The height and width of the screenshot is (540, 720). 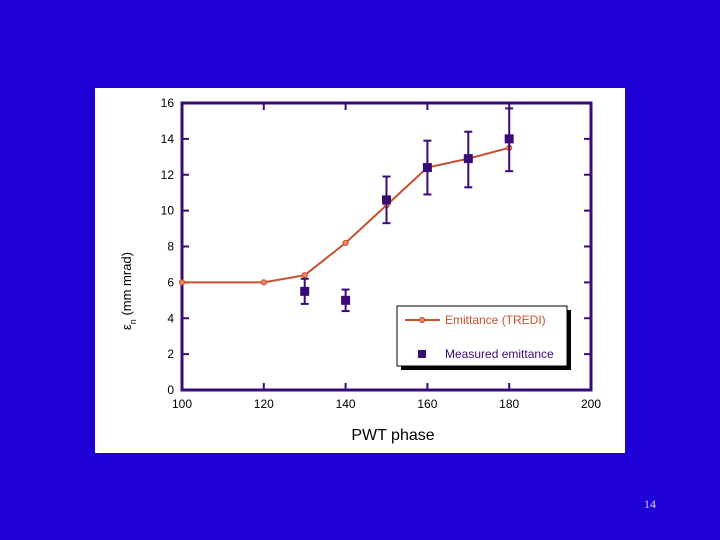 What do you see at coordinates (499, 354) in the screenshot?
I see `legend-measured-label: Measured emittance` at bounding box center [499, 354].